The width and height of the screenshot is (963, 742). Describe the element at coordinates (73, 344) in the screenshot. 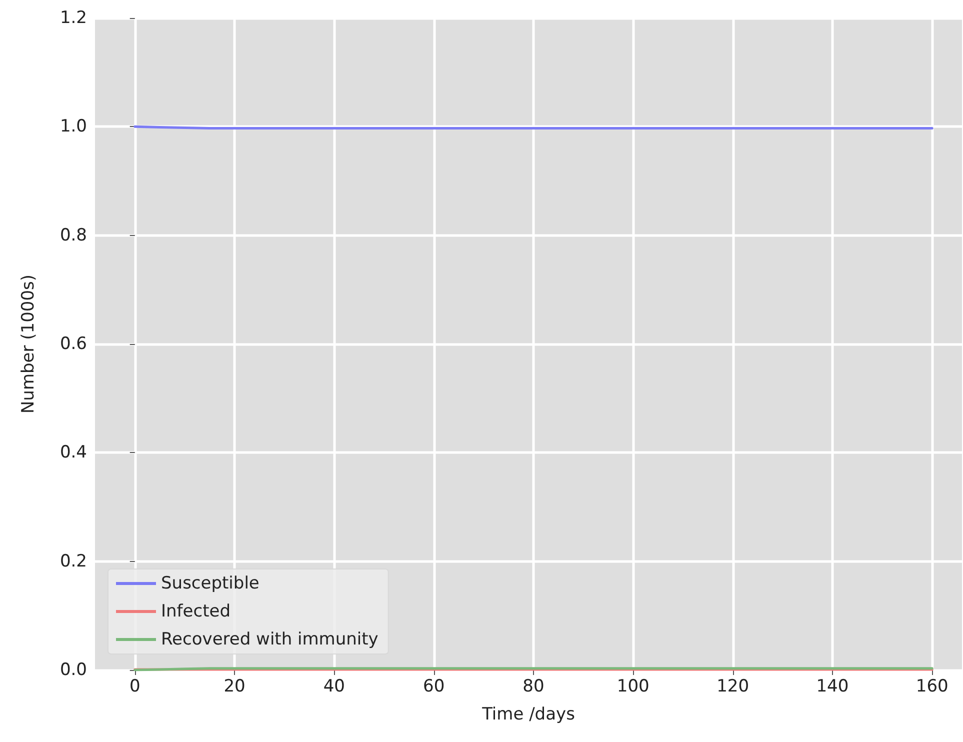

I see `y-tick-label: 0.6` at that location.